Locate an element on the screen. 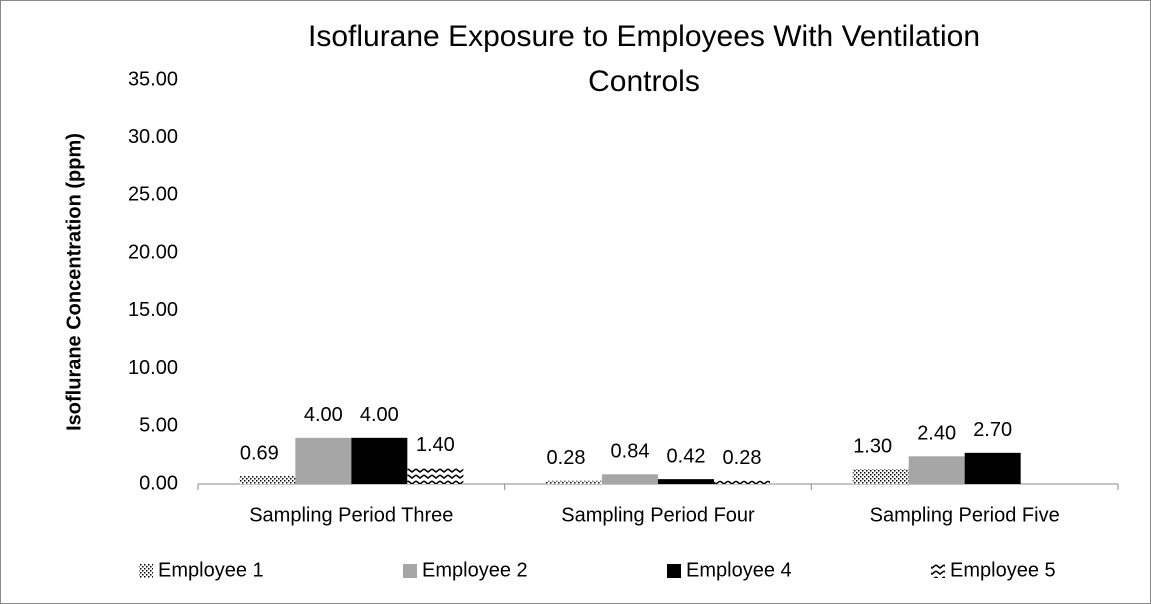  legend-label: Employee 4 is located at coordinates (739, 570).